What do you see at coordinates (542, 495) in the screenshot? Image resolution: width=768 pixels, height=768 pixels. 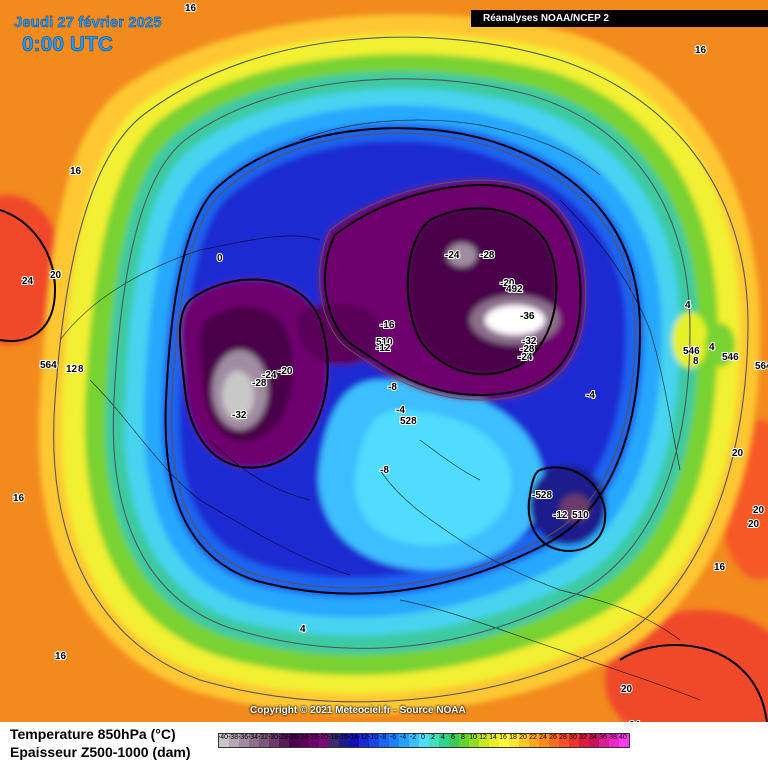 I see `map-value-label: -528` at bounding box center [542, 495].